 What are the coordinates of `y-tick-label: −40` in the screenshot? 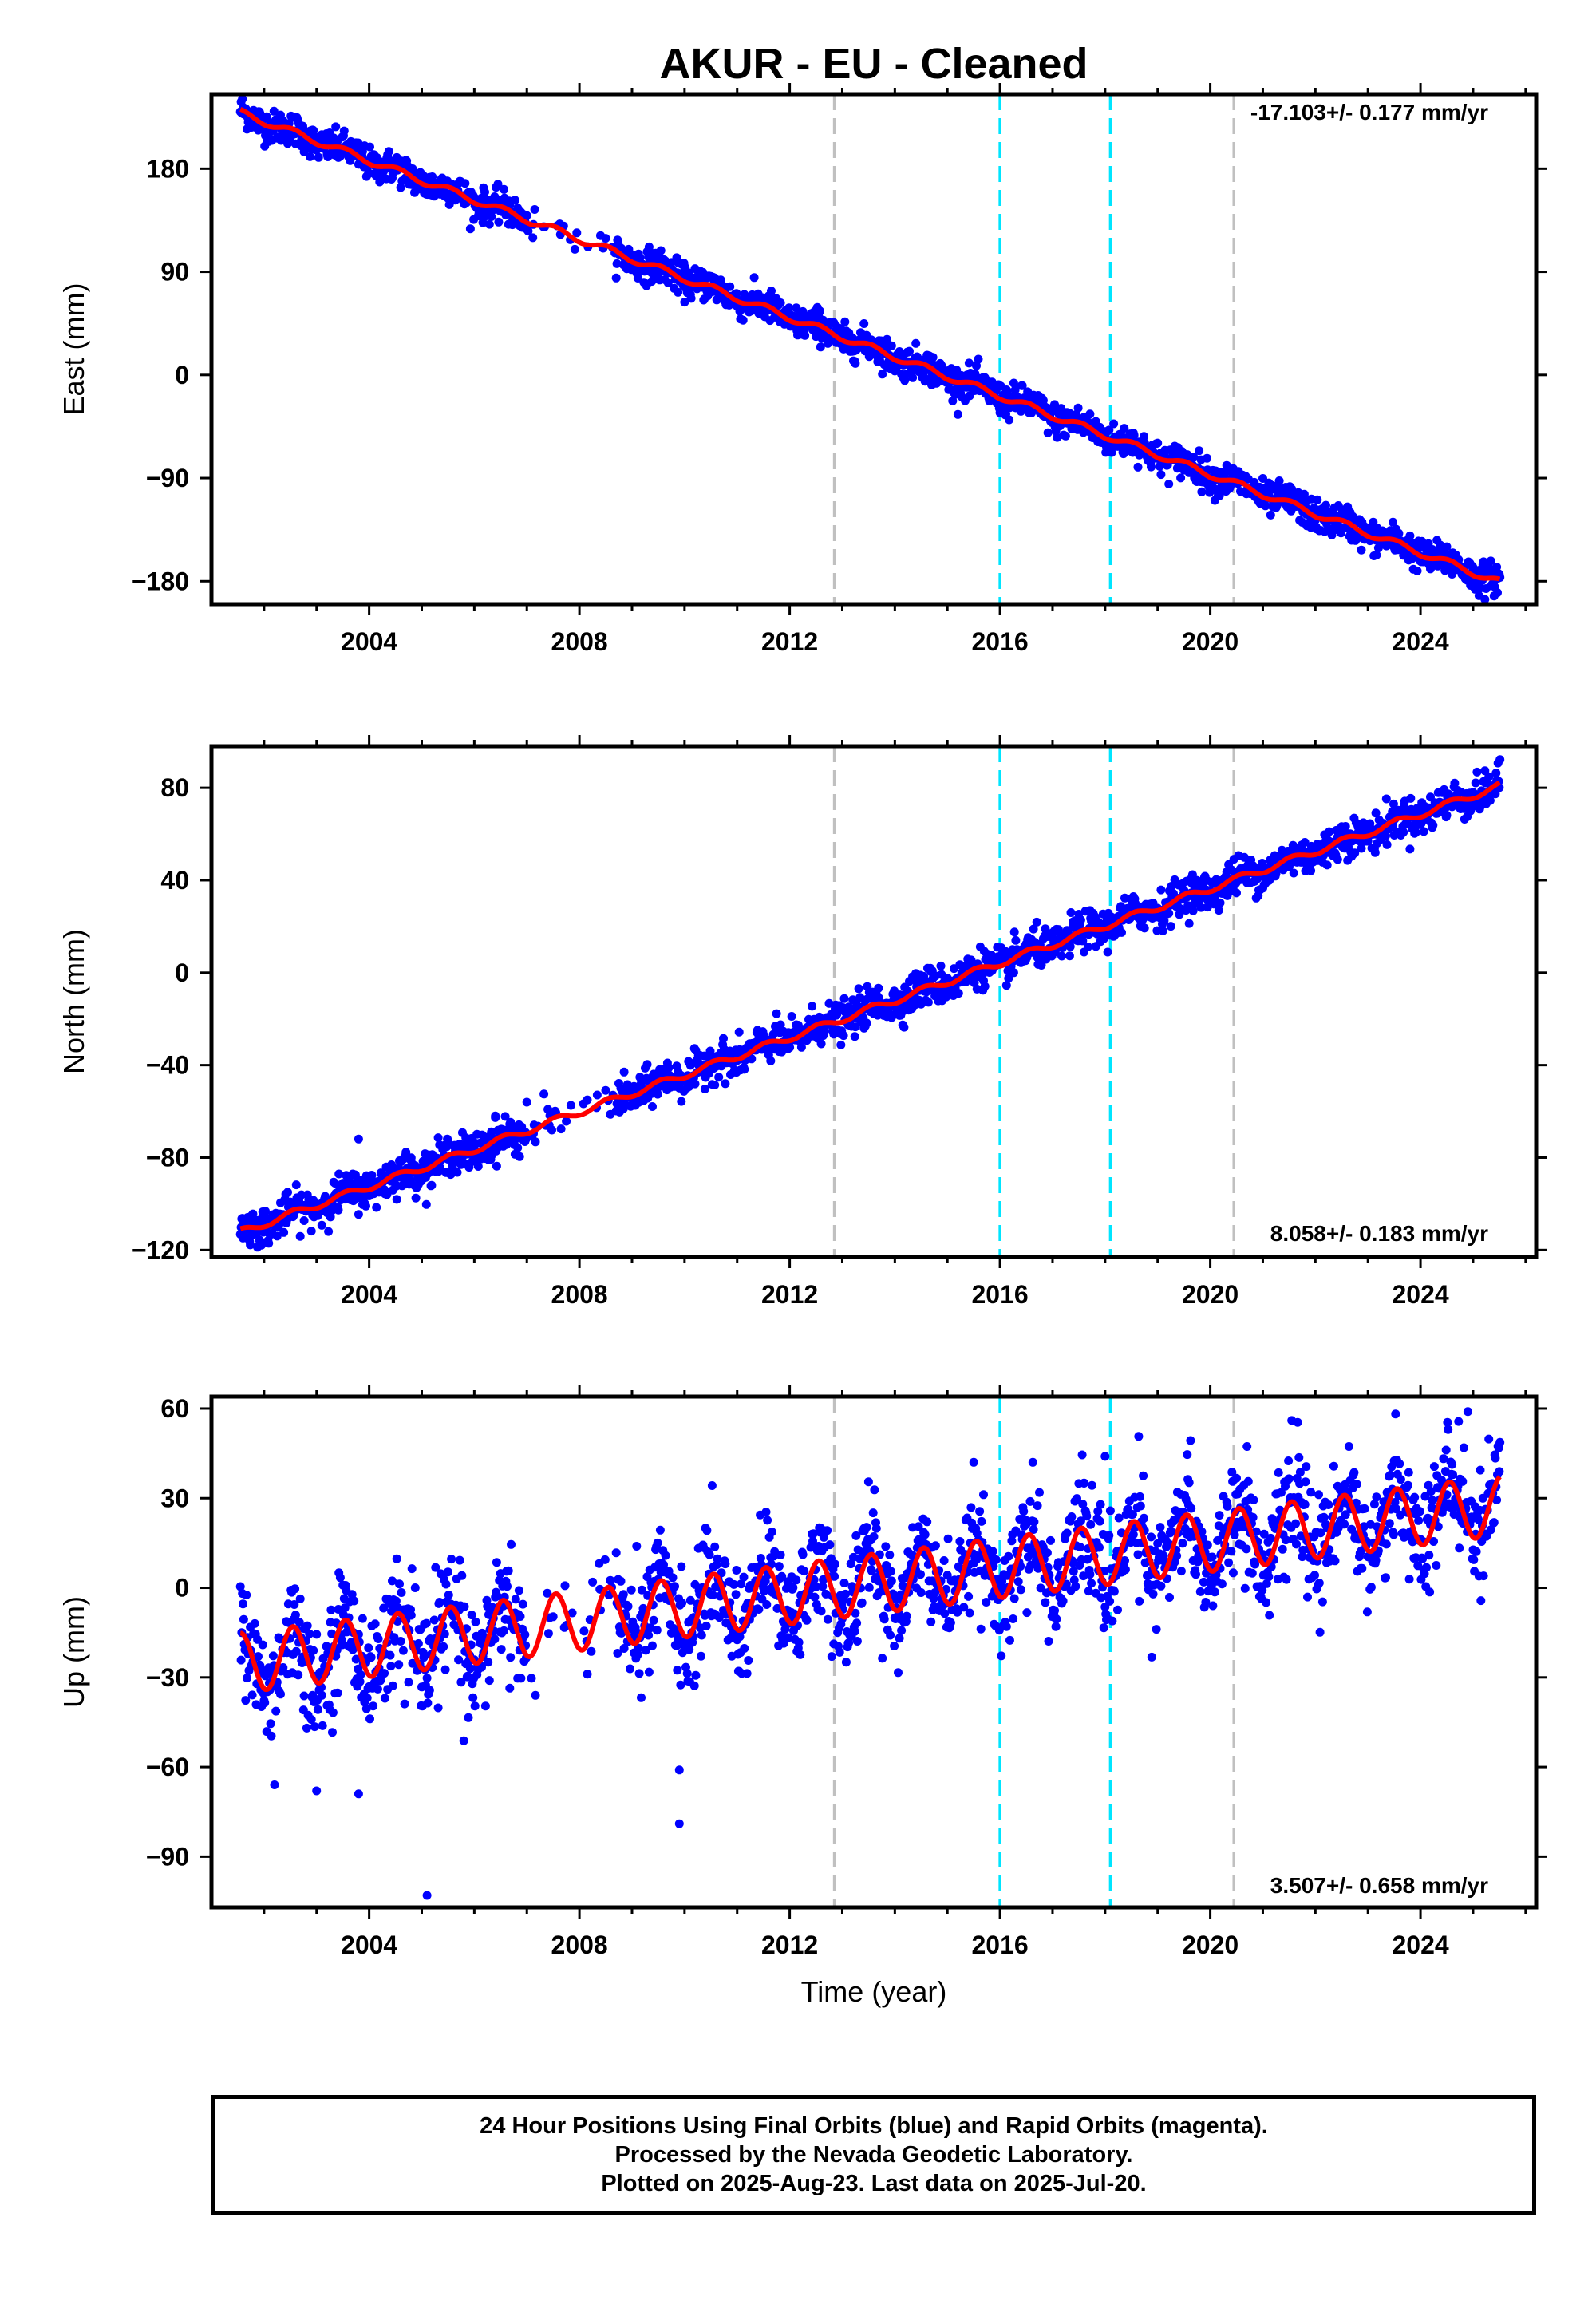 It's located at (167, 1065).